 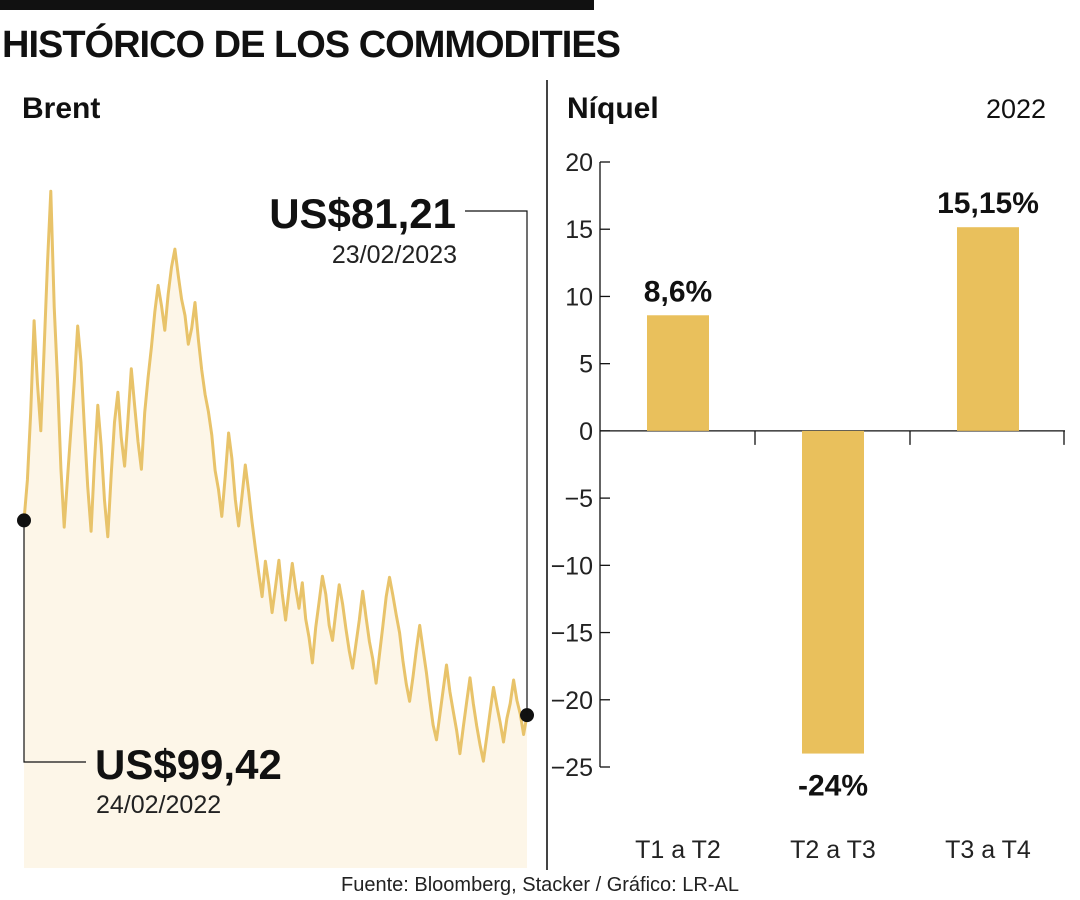 What do you see at coordinates (578, 499) in the screenshot?
I see `niquel-y-tick-label: −5` at bounding box center [578, 499].